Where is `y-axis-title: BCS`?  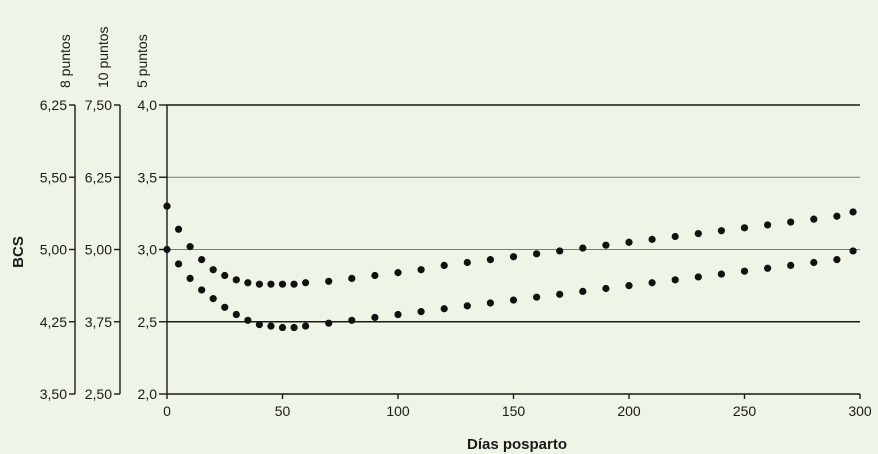 y-axis-title: BCS is located at coordinates (18, 252).